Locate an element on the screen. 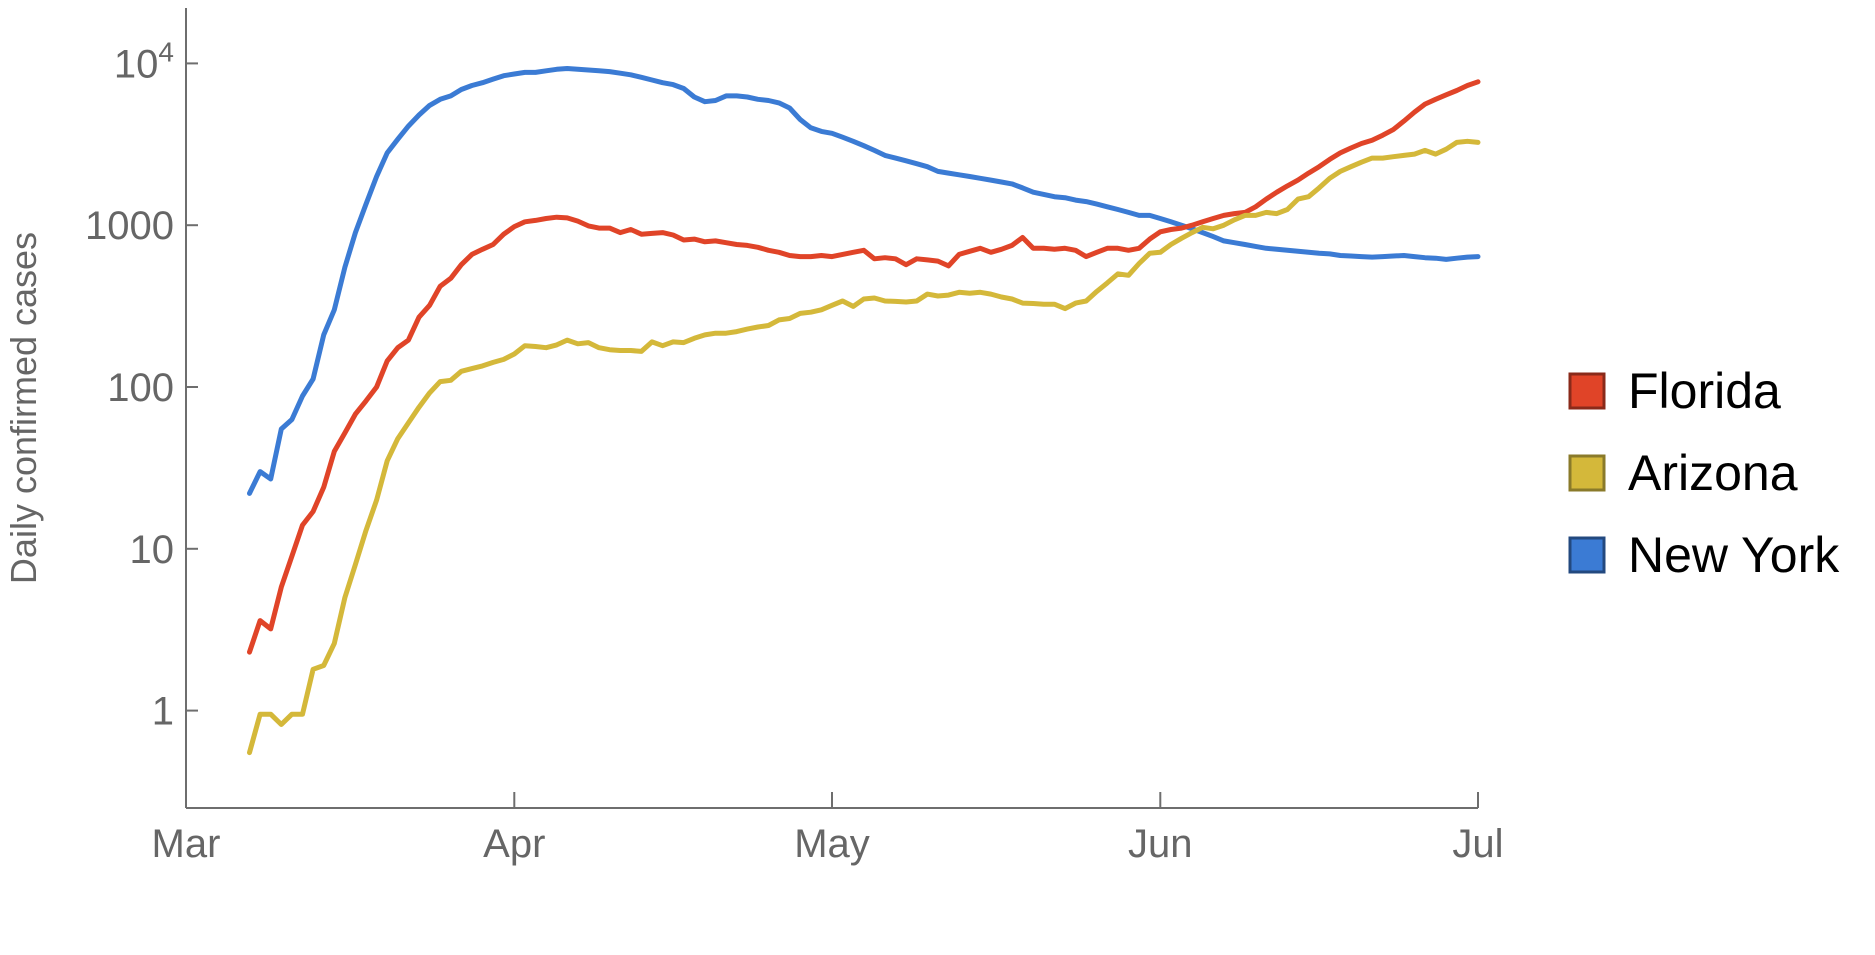  legend: Florida Arizona New York is located at coordinates (1704, 473).